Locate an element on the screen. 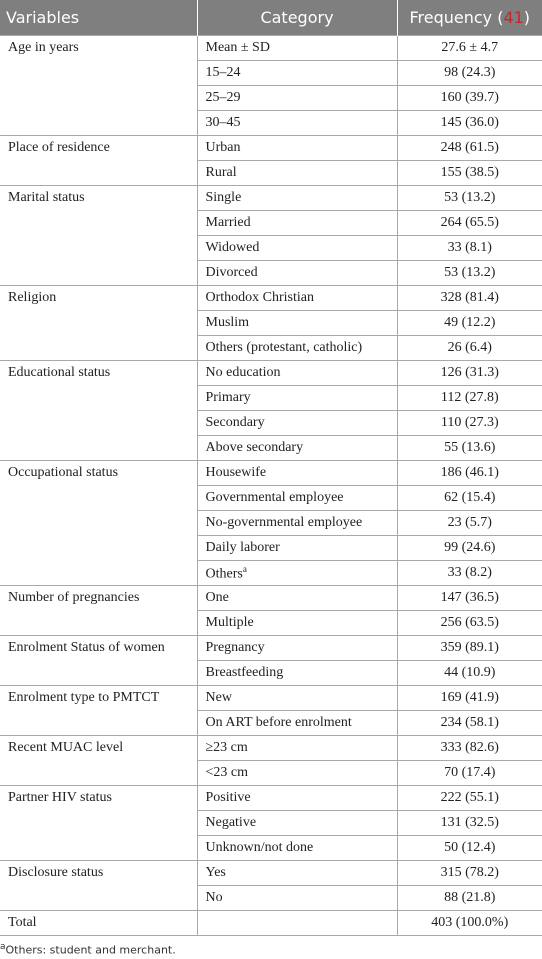  frequency-cell: 315 (78.2) is located at coordinates (469, 873).